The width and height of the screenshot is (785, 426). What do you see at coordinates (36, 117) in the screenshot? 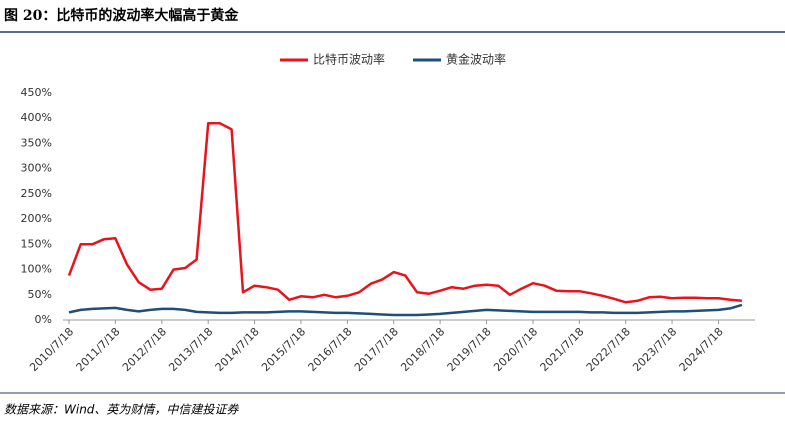
I see `y-tick-label: 400%` at bounding box center [36, 117].